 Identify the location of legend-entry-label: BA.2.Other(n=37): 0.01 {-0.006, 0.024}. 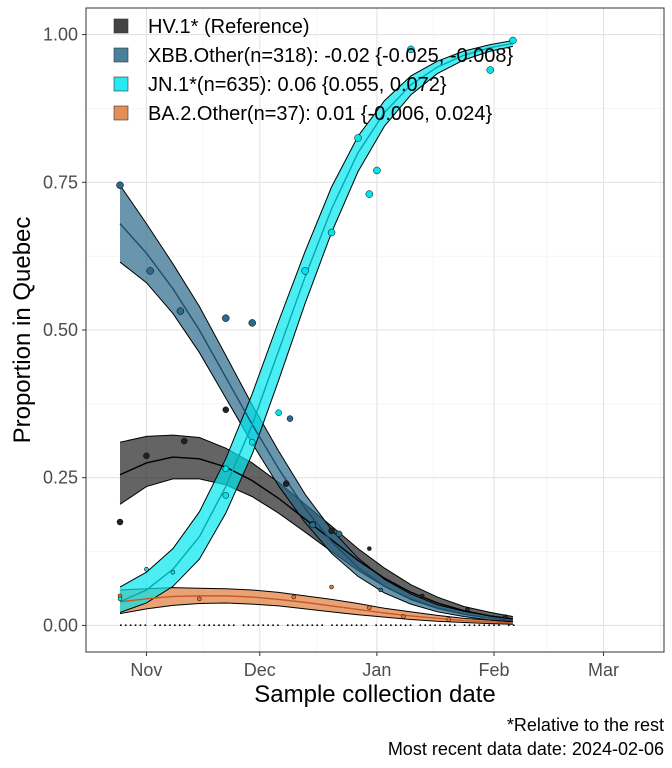
(320, 114).